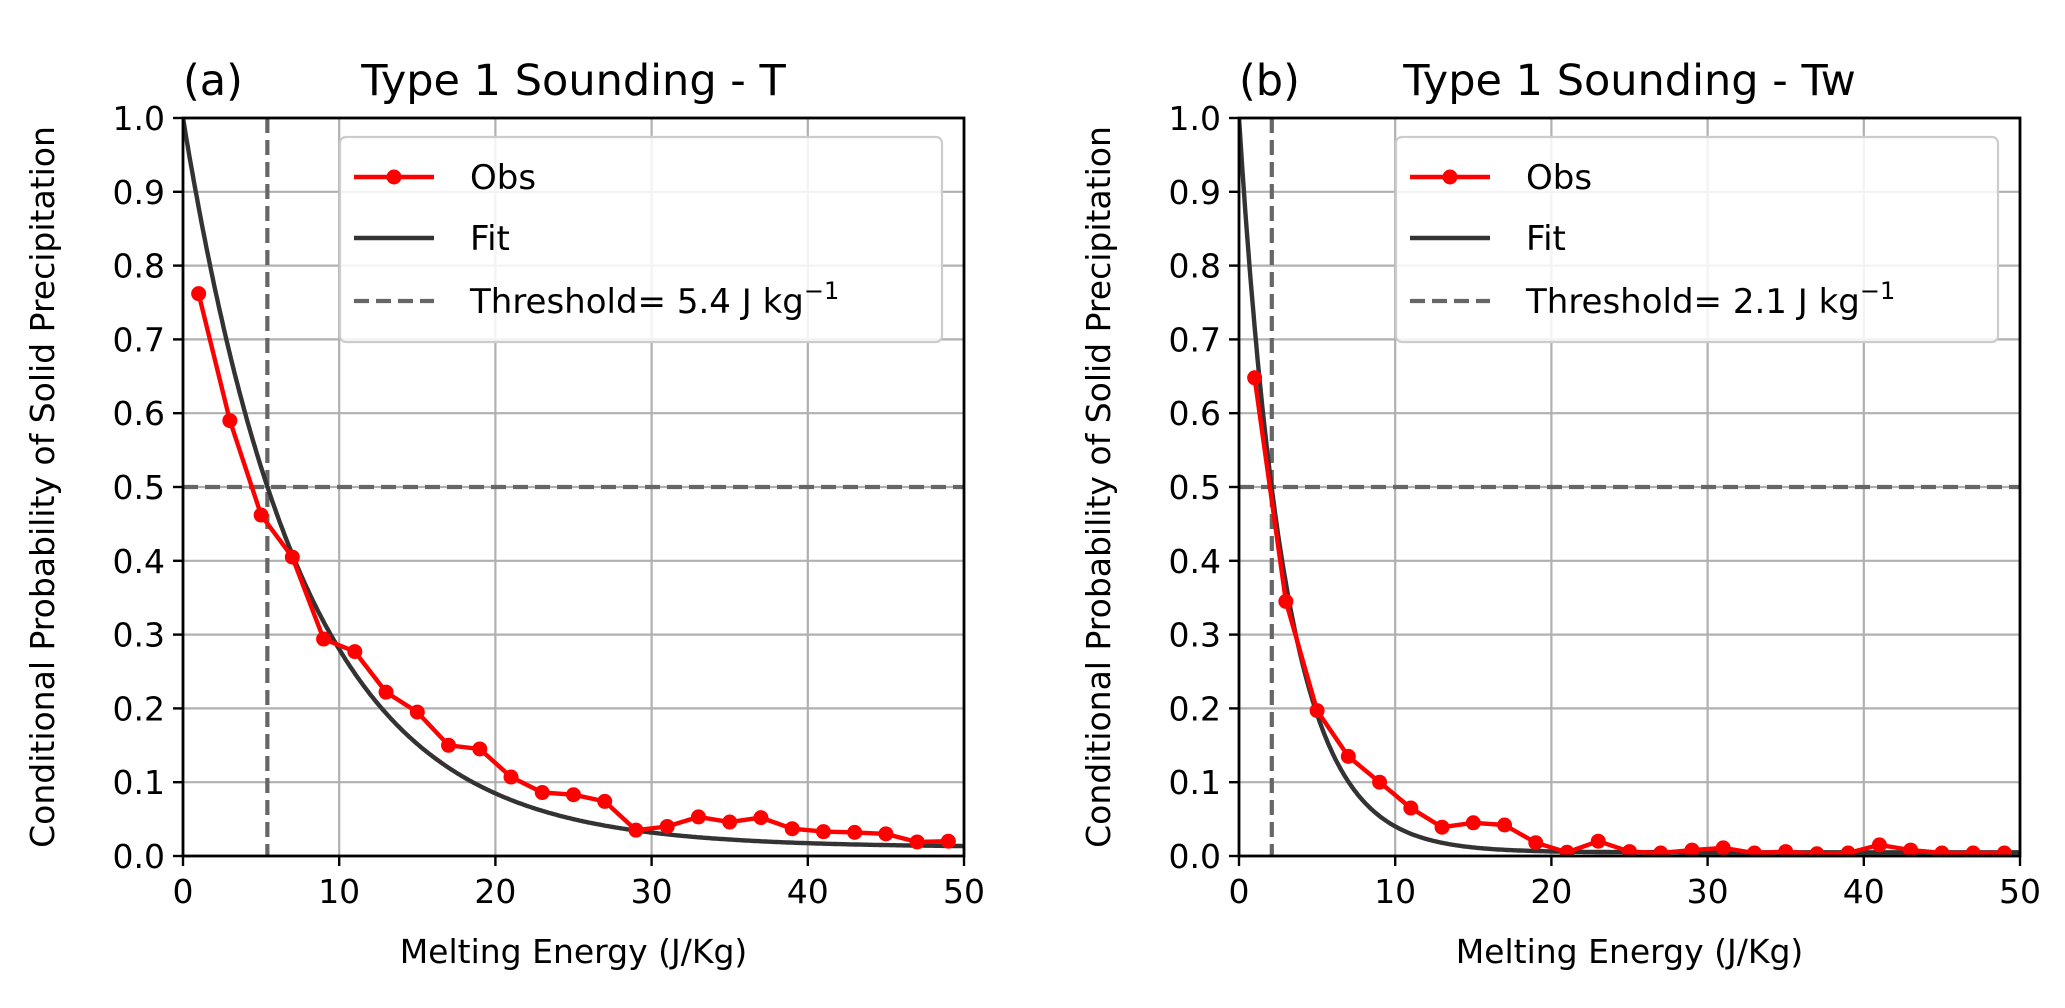  What do you see at coordinates (641, 239) in the screenshot?
I see `legend: Obs Fit Threshold= 5.4 J kg−1` at bounding box center [641, 239].